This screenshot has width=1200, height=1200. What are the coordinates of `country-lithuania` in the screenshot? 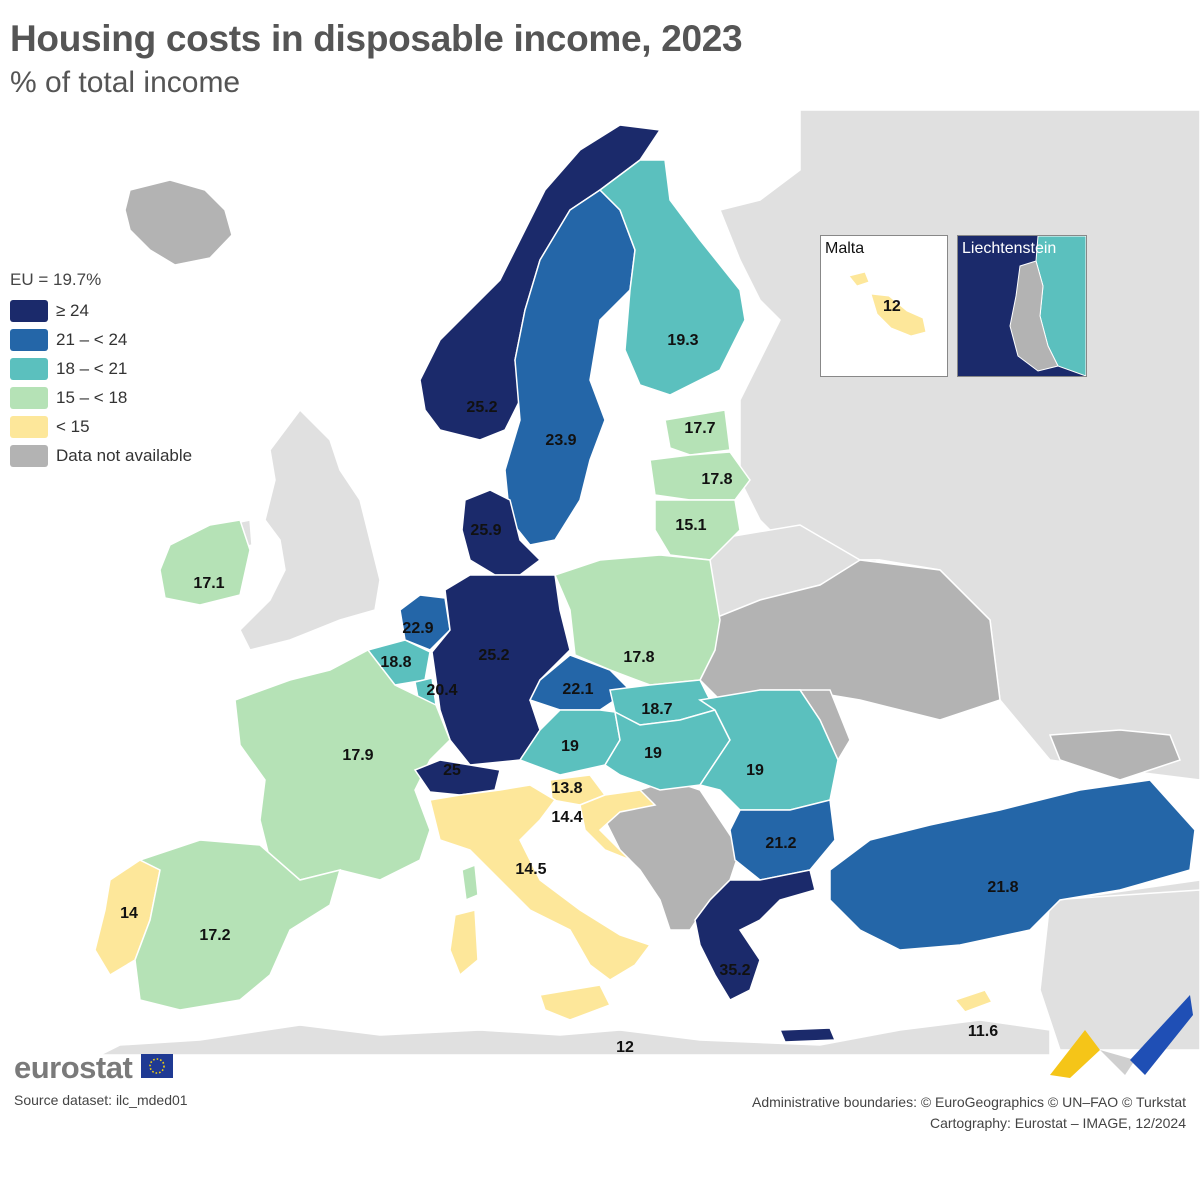 It's located at (697, 530).